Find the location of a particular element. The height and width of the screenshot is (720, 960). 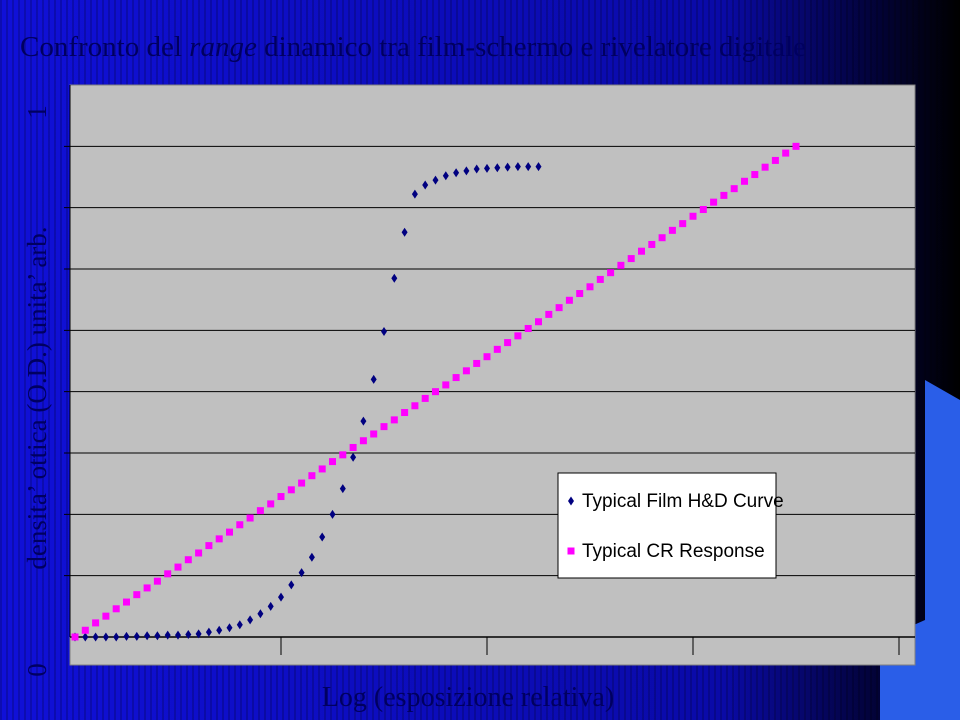

y-label-max: 1 is located at coordinates (37, 112).